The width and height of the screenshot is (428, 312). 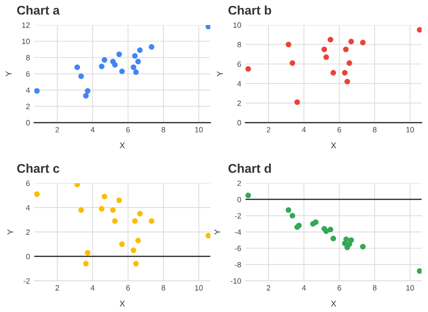 I want to click on chart-title: Chart b, so click(x=250, y=10).